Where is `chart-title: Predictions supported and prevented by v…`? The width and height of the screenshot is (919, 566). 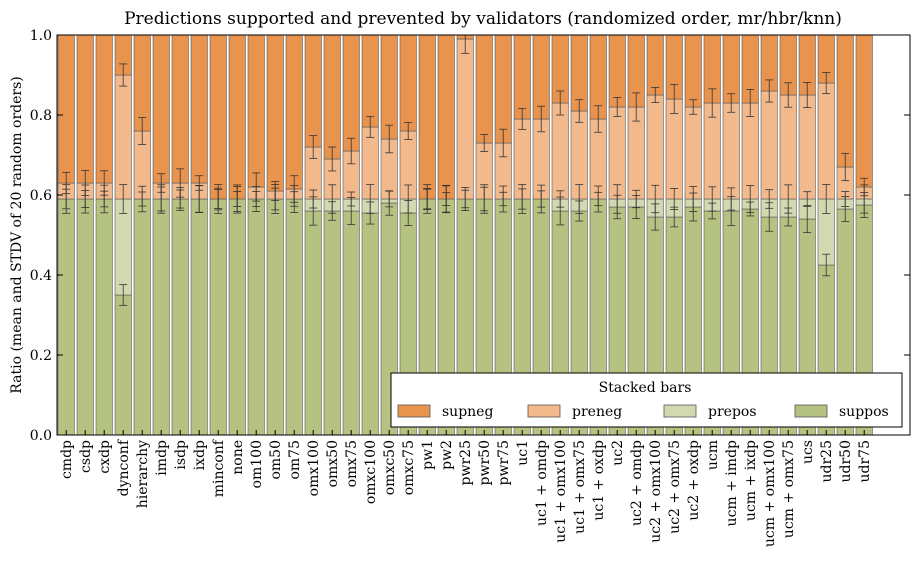
chart-title: Predictions supported and prevented by v… is located at coordinates (483, 19).